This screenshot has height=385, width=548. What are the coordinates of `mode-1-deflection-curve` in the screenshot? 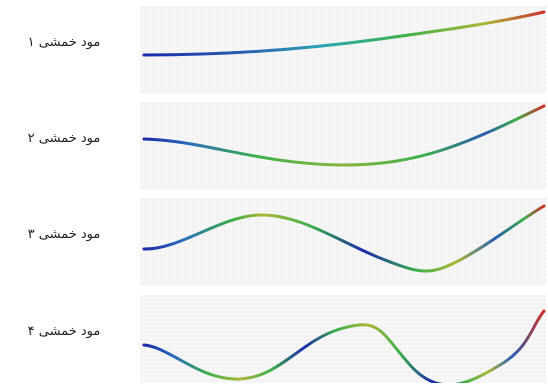 It's located at (344, 33).